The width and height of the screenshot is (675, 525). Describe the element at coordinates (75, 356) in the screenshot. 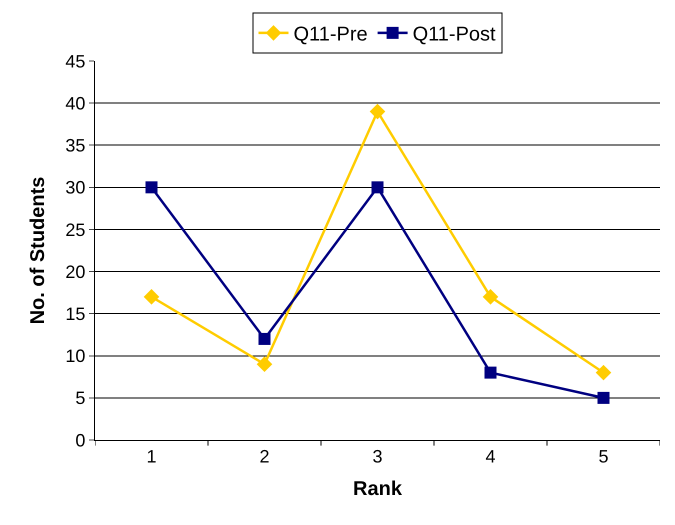

I see `y-tick-label: 10` at that location.